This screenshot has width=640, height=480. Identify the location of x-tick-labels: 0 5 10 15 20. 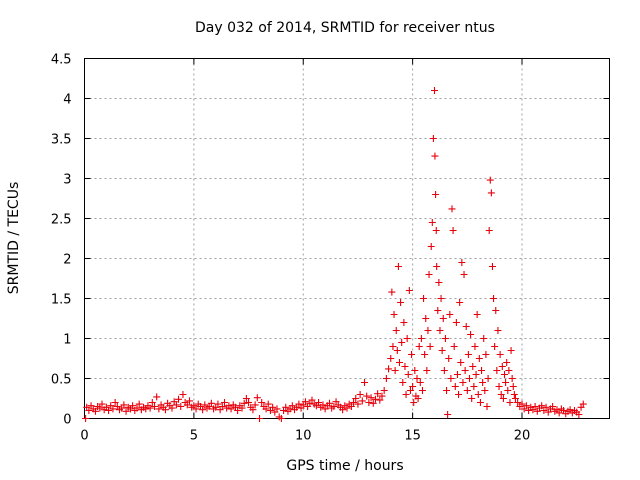
(305, 436).